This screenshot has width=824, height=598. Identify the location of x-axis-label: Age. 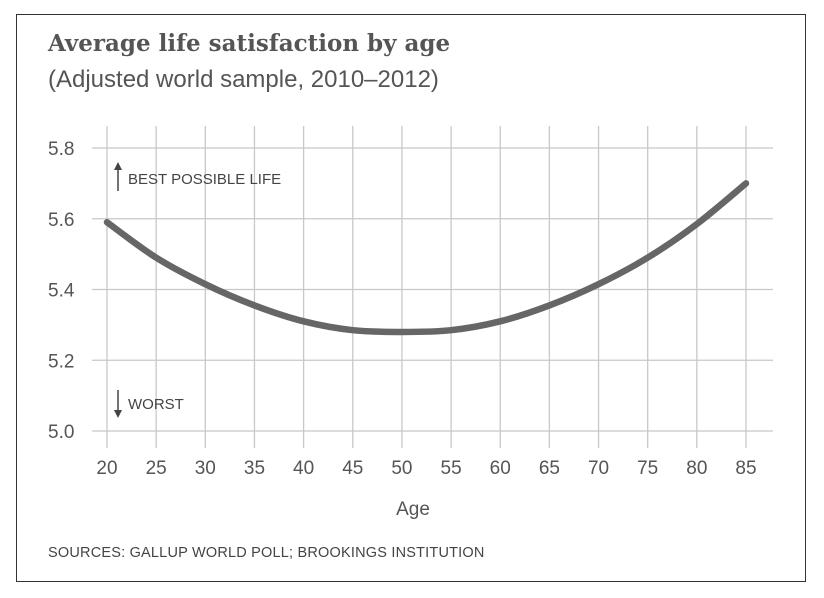
(413, 509).